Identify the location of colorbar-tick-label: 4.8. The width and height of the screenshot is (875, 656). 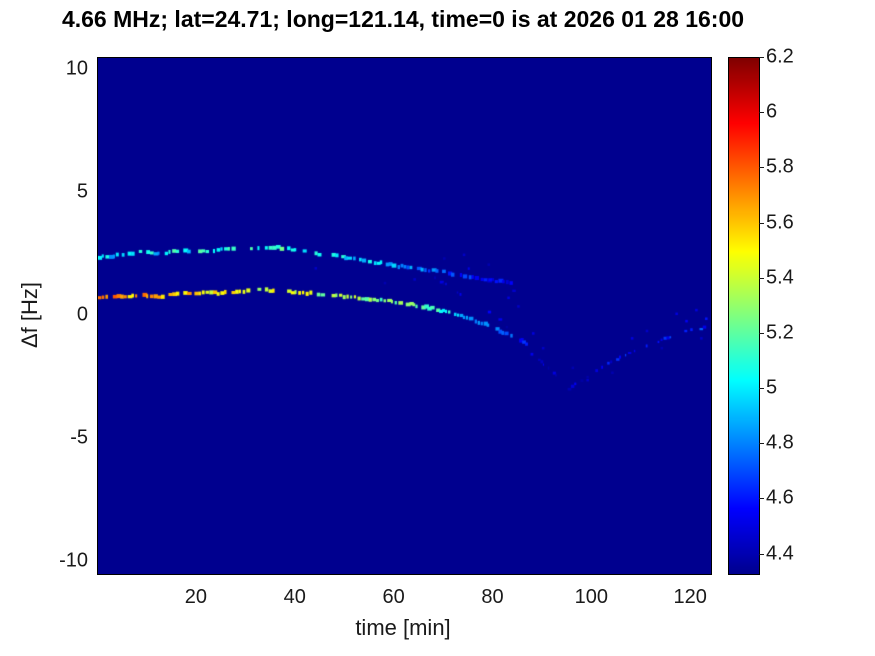
(780, 442).